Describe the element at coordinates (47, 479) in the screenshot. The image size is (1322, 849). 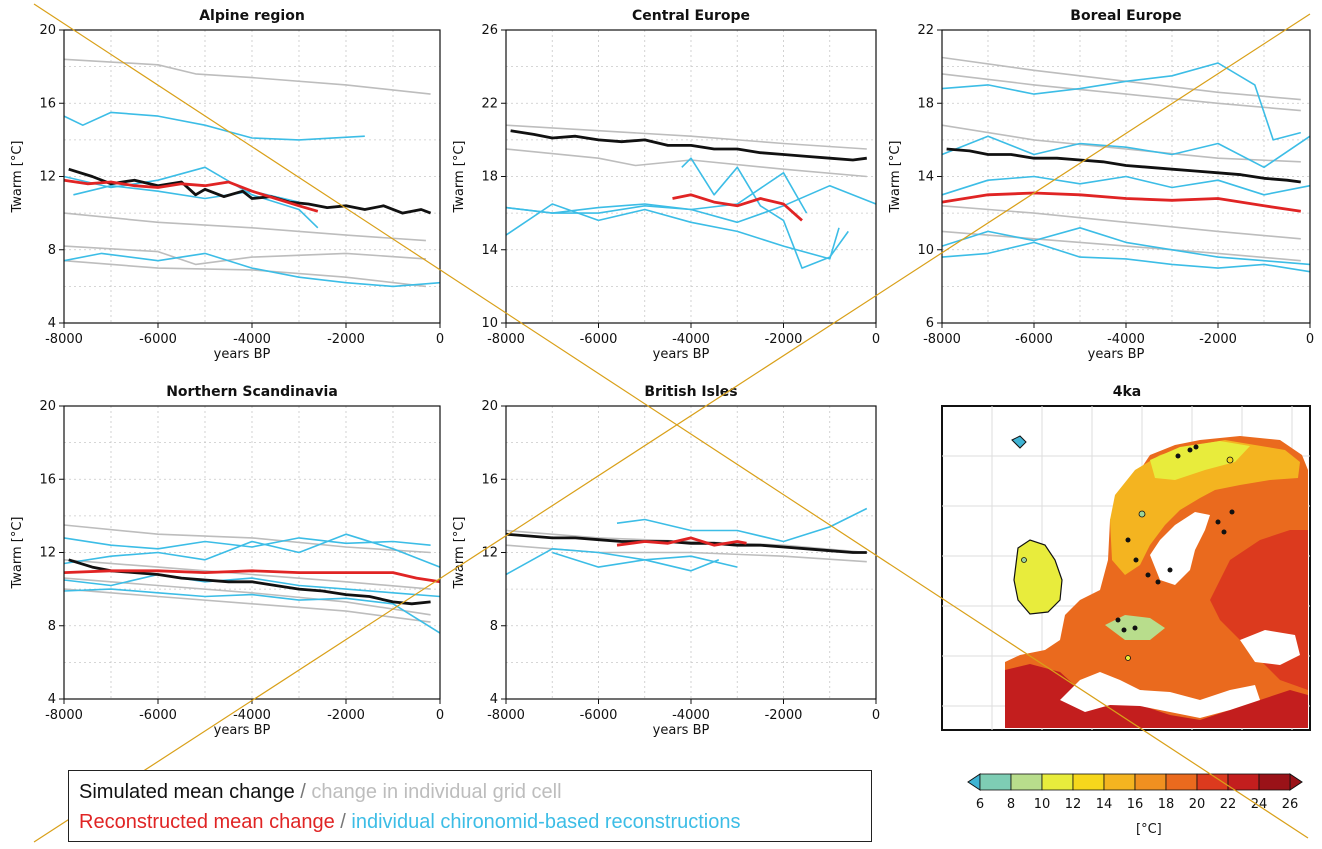
I see `y-tick-label: 16` at that location.